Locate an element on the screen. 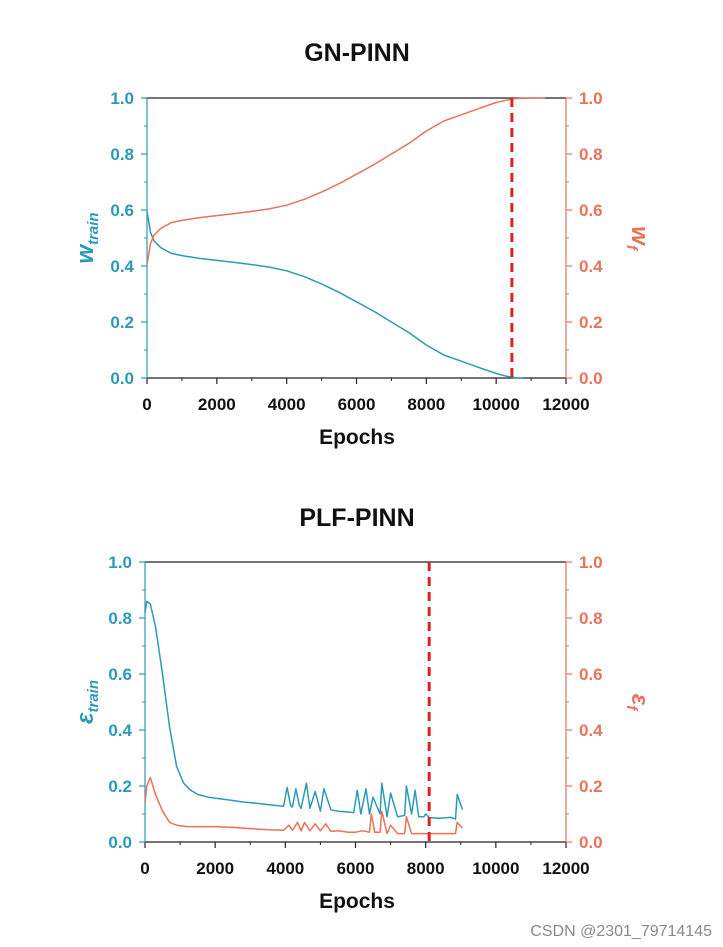  y-axis-left-label: wtrain is located at coordinates (87, 237).